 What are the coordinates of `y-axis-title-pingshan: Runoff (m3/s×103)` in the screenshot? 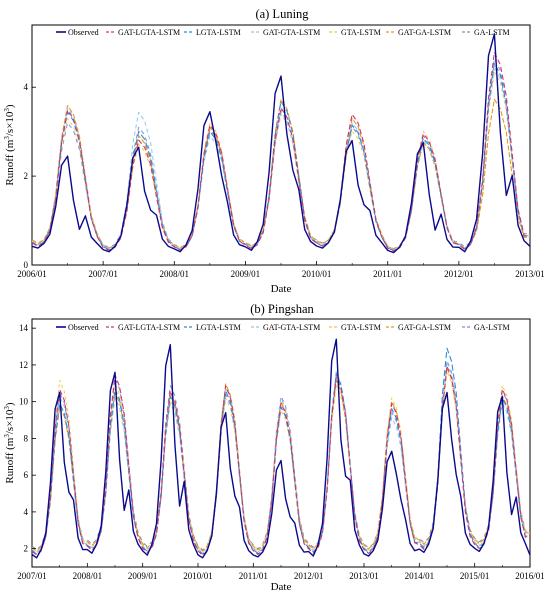 It's located at (9, 442).